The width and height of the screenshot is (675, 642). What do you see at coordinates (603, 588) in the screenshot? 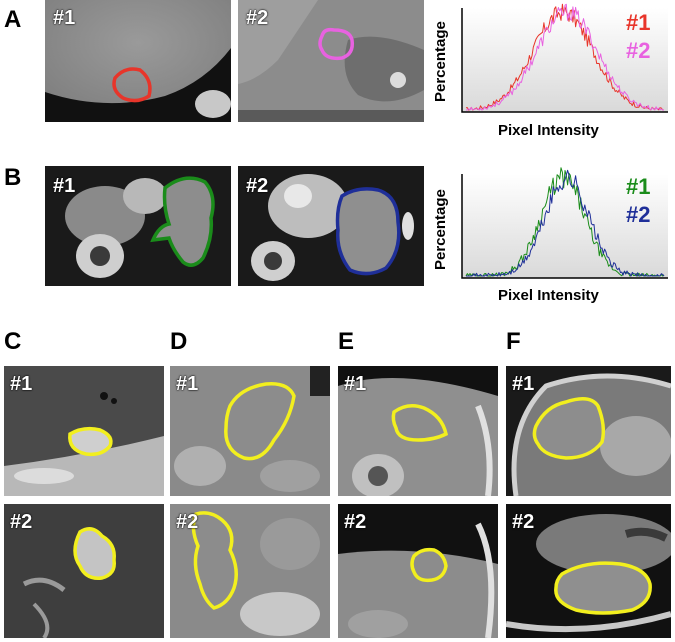
I see `contour-f2` at bounding box center [603, 588].